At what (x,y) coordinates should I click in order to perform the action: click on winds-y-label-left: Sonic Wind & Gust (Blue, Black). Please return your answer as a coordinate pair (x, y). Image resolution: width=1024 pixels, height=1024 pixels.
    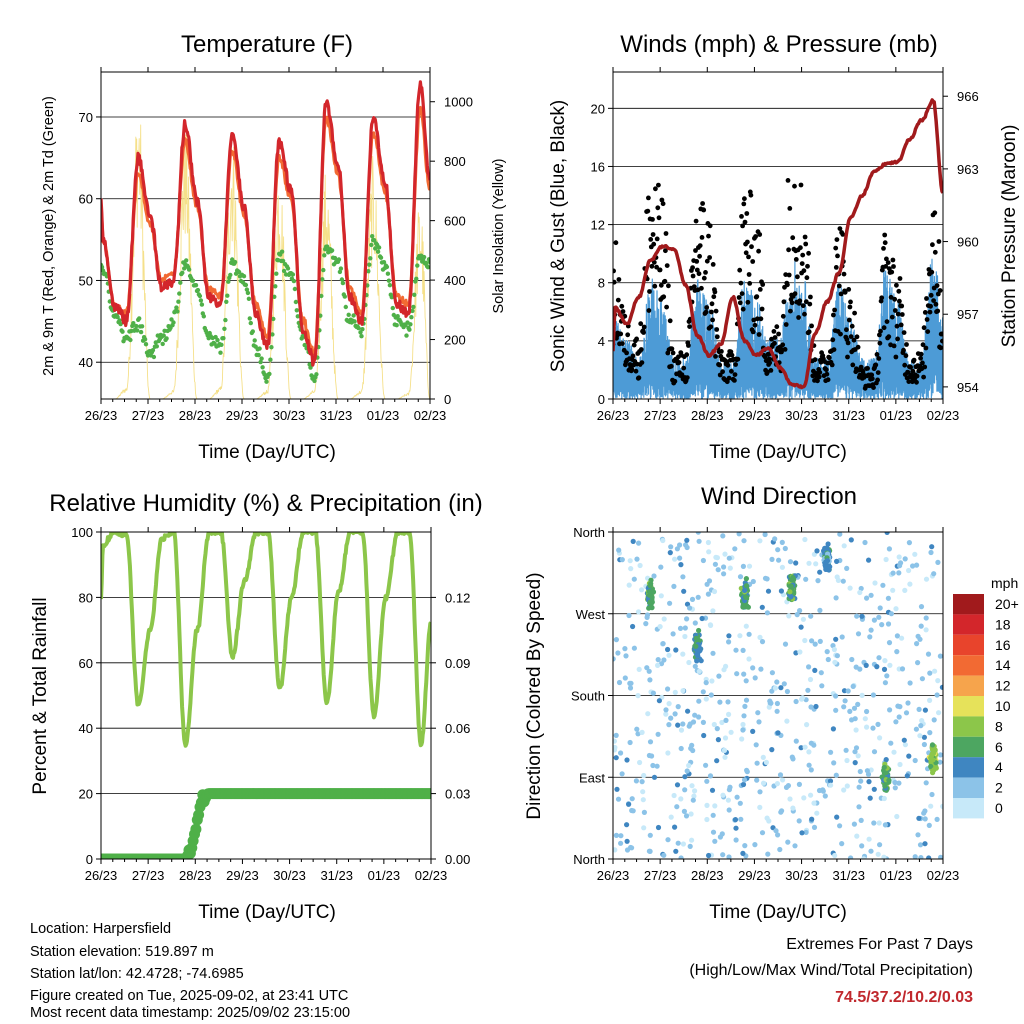
    Looking at the image, I should click on (558, 236).